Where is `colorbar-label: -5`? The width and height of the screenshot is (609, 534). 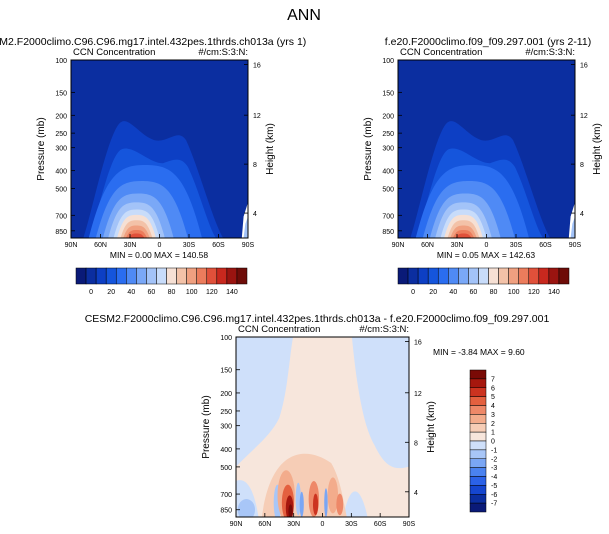
colorbar-label: -5 is located at coordinates (494, 486).